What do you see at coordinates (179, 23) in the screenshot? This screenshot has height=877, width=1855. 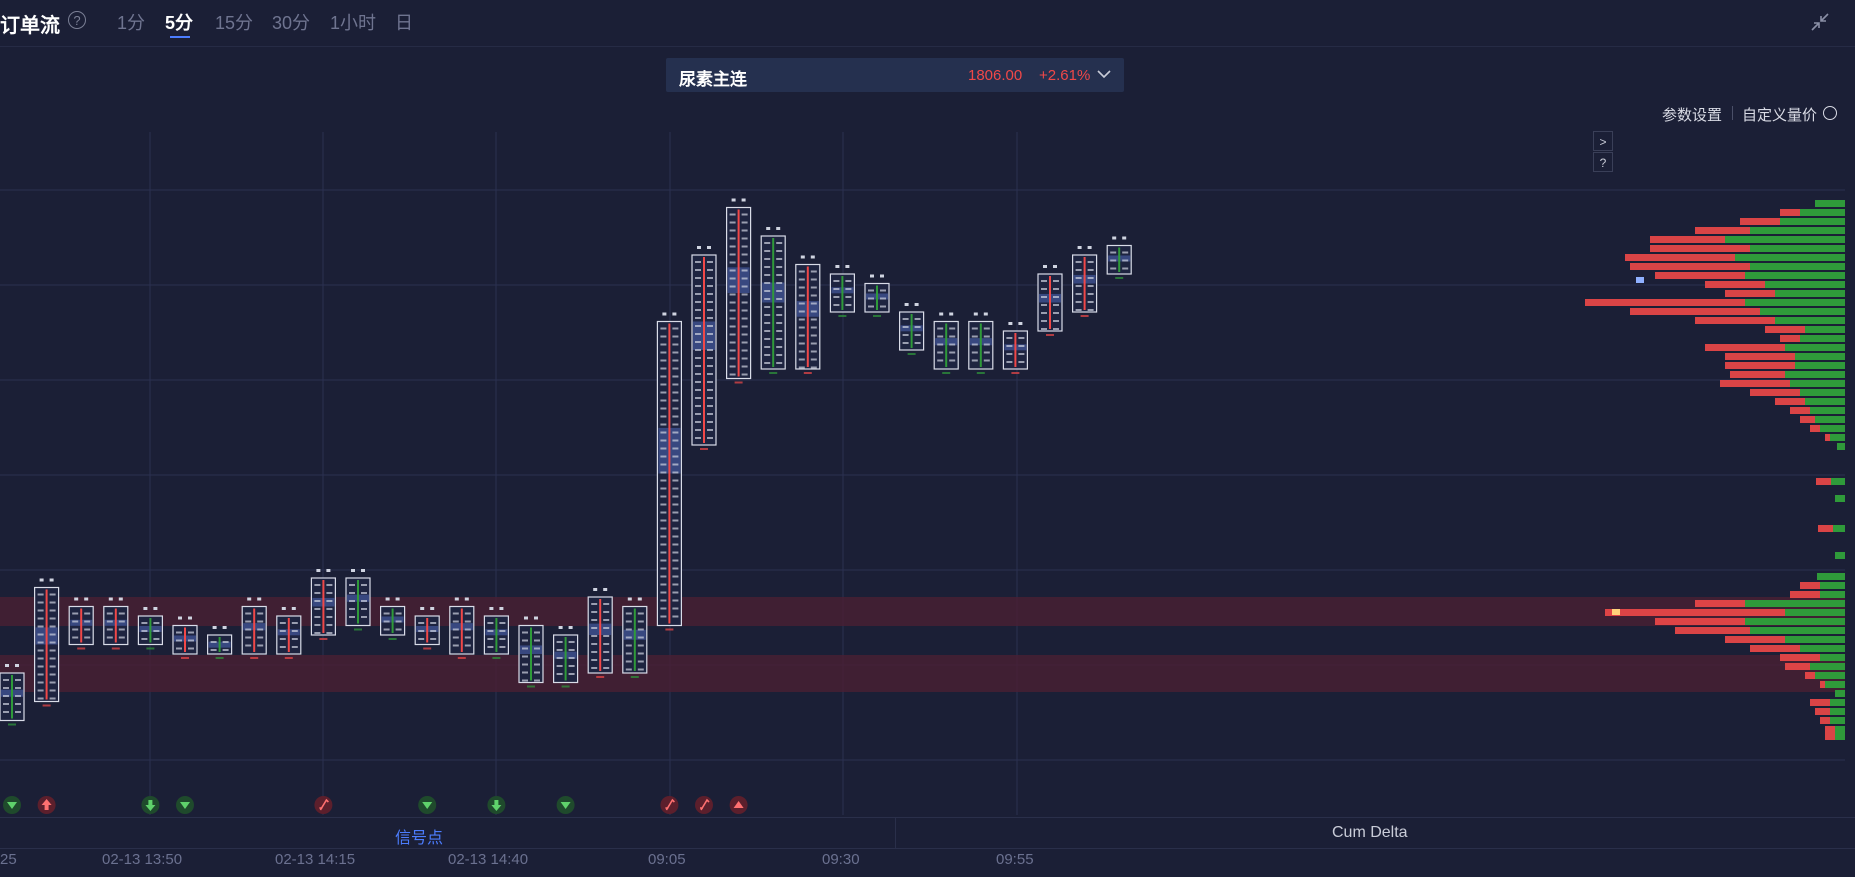 I see `tab-5min: 5分` at bounding box center [179, 23].